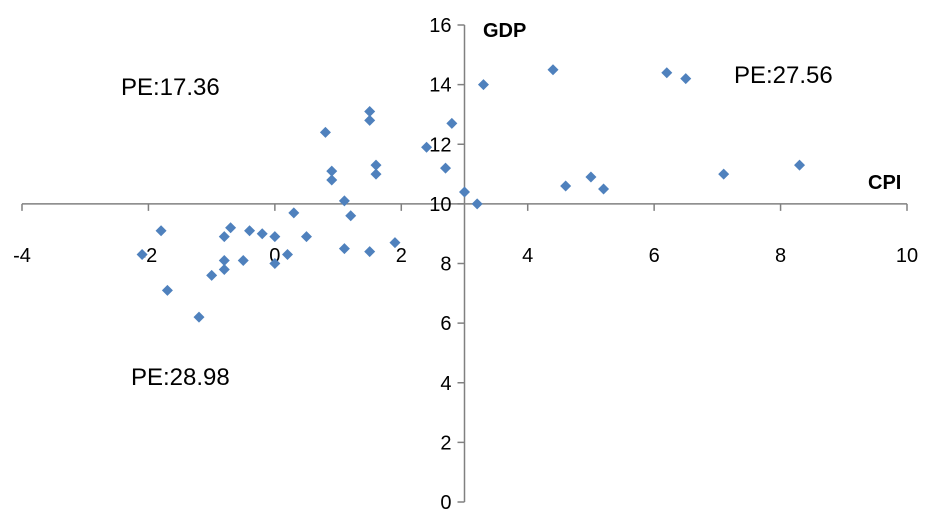 Image resolution: width=936 pixels, height=525 pixels. Describe the element at coordinates (440, 86) in the screenshot. I see `y-tick-label: 14` at that location.